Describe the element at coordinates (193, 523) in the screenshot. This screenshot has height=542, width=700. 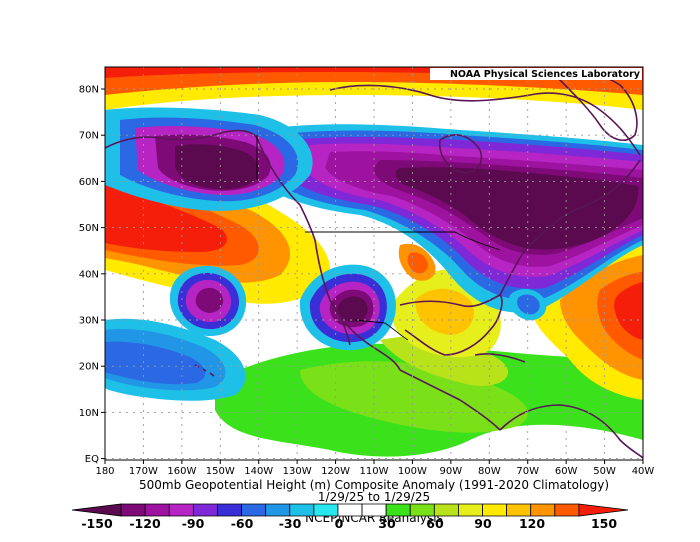
I see `colorbar-label: -90` at that location.